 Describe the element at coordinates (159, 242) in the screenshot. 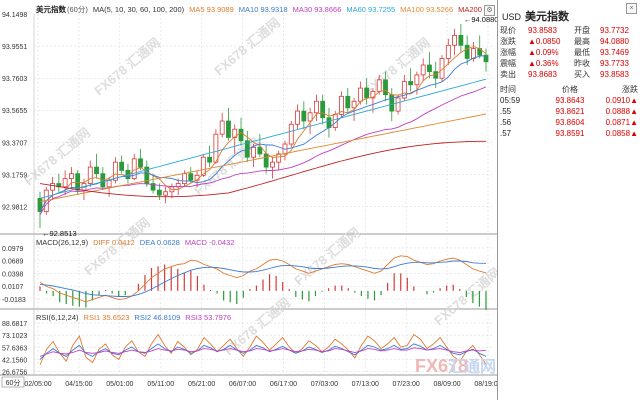

I see `macd-dea-label: DEA 0.0628` at that location.